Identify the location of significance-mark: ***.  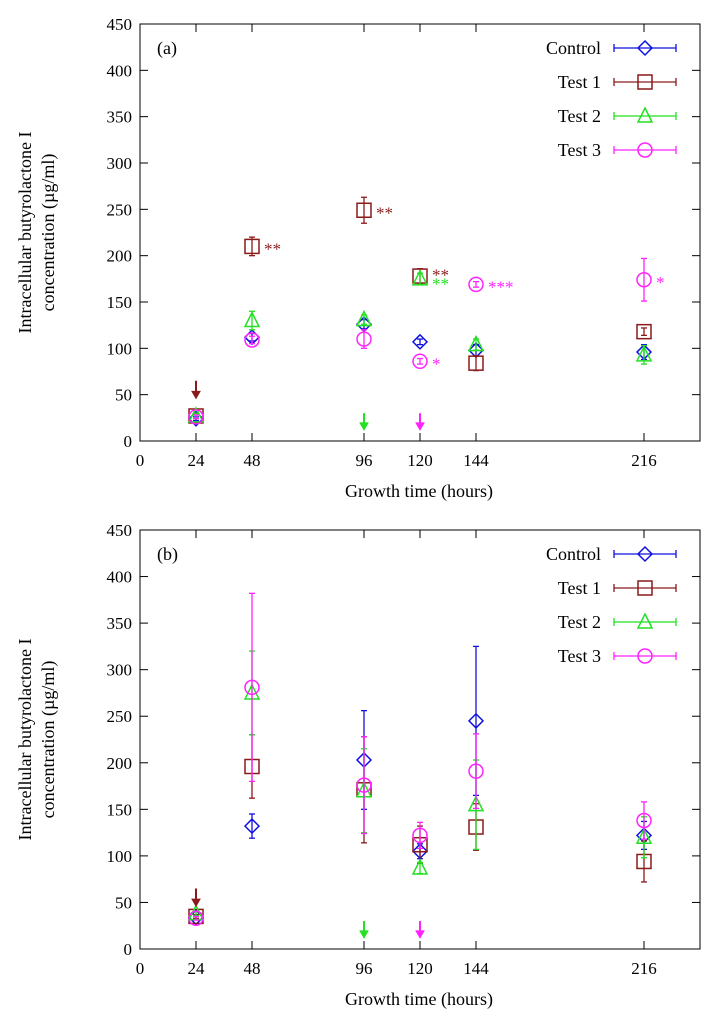
(501, 286).